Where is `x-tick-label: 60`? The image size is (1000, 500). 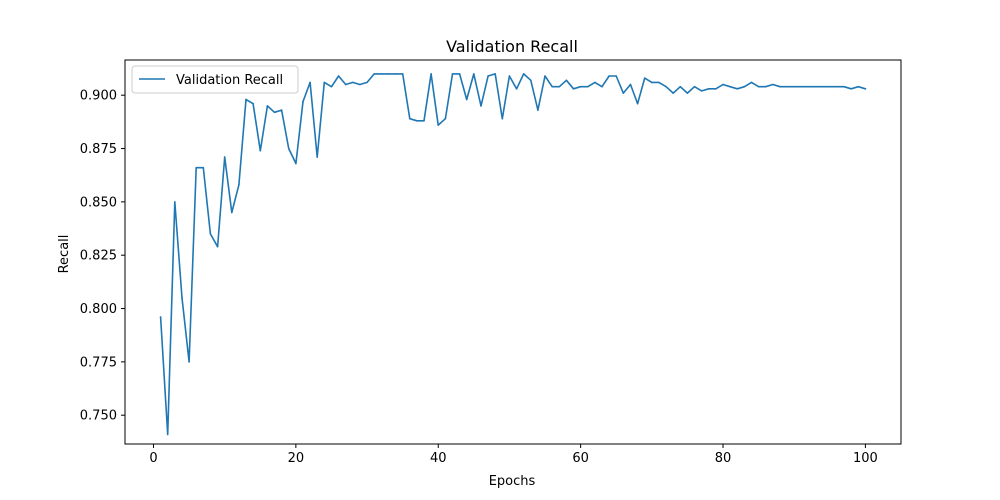 x-tick-label: 60 is located at coordinates (580, 458).